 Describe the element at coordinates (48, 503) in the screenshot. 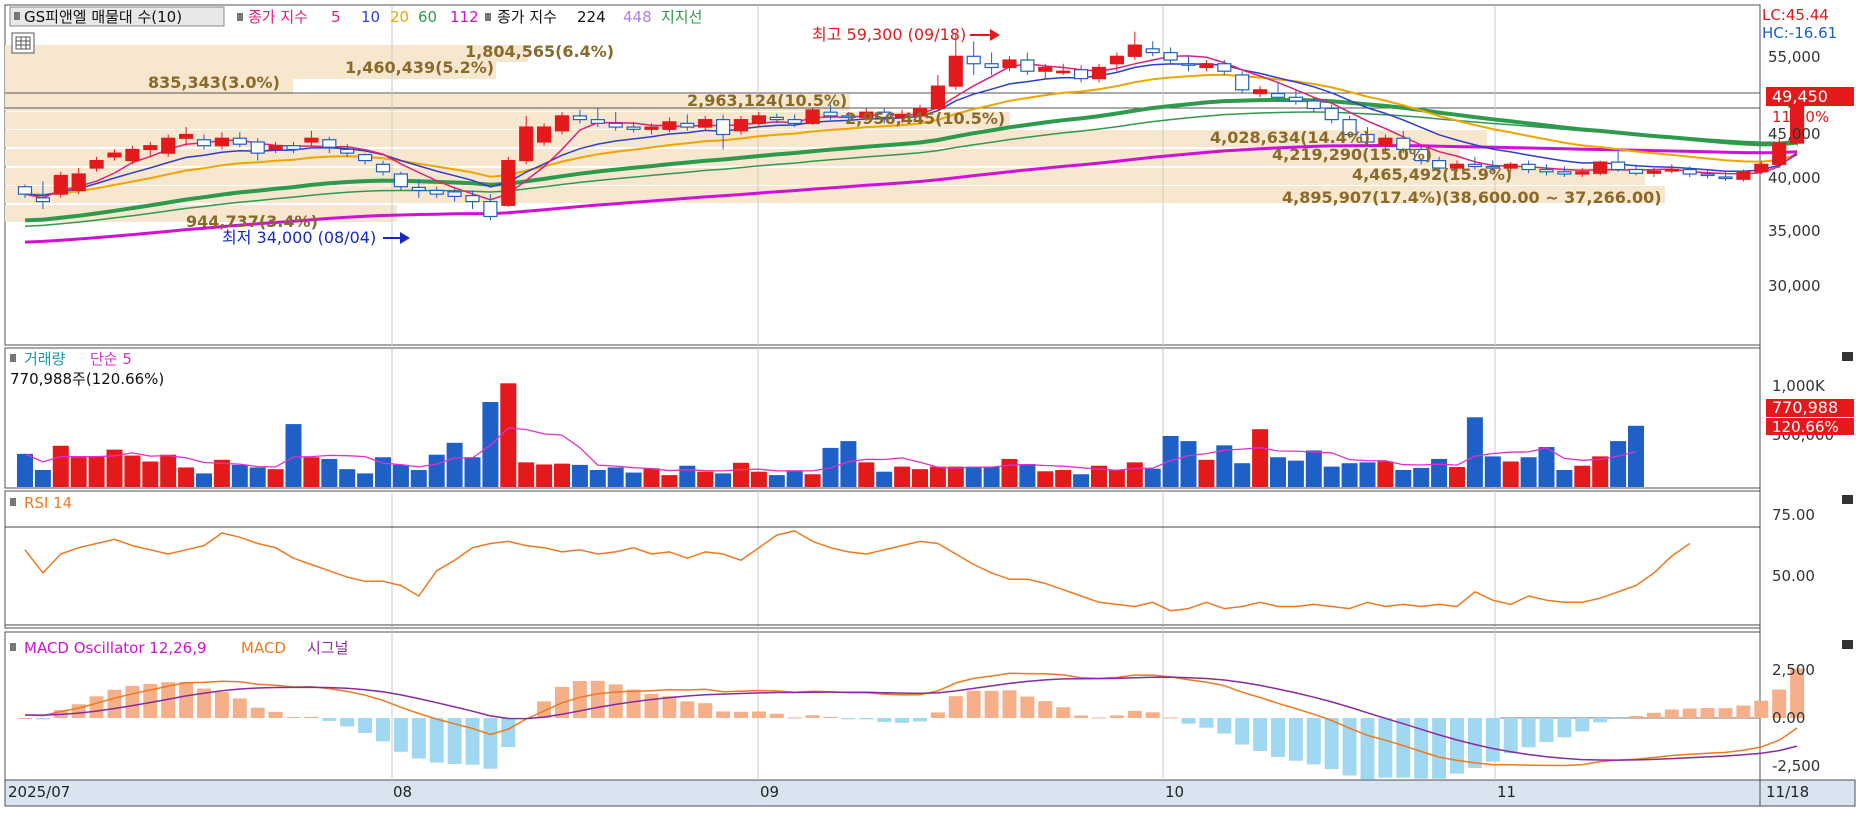

I see `rsi-legend-label: RSI 14` at that location.